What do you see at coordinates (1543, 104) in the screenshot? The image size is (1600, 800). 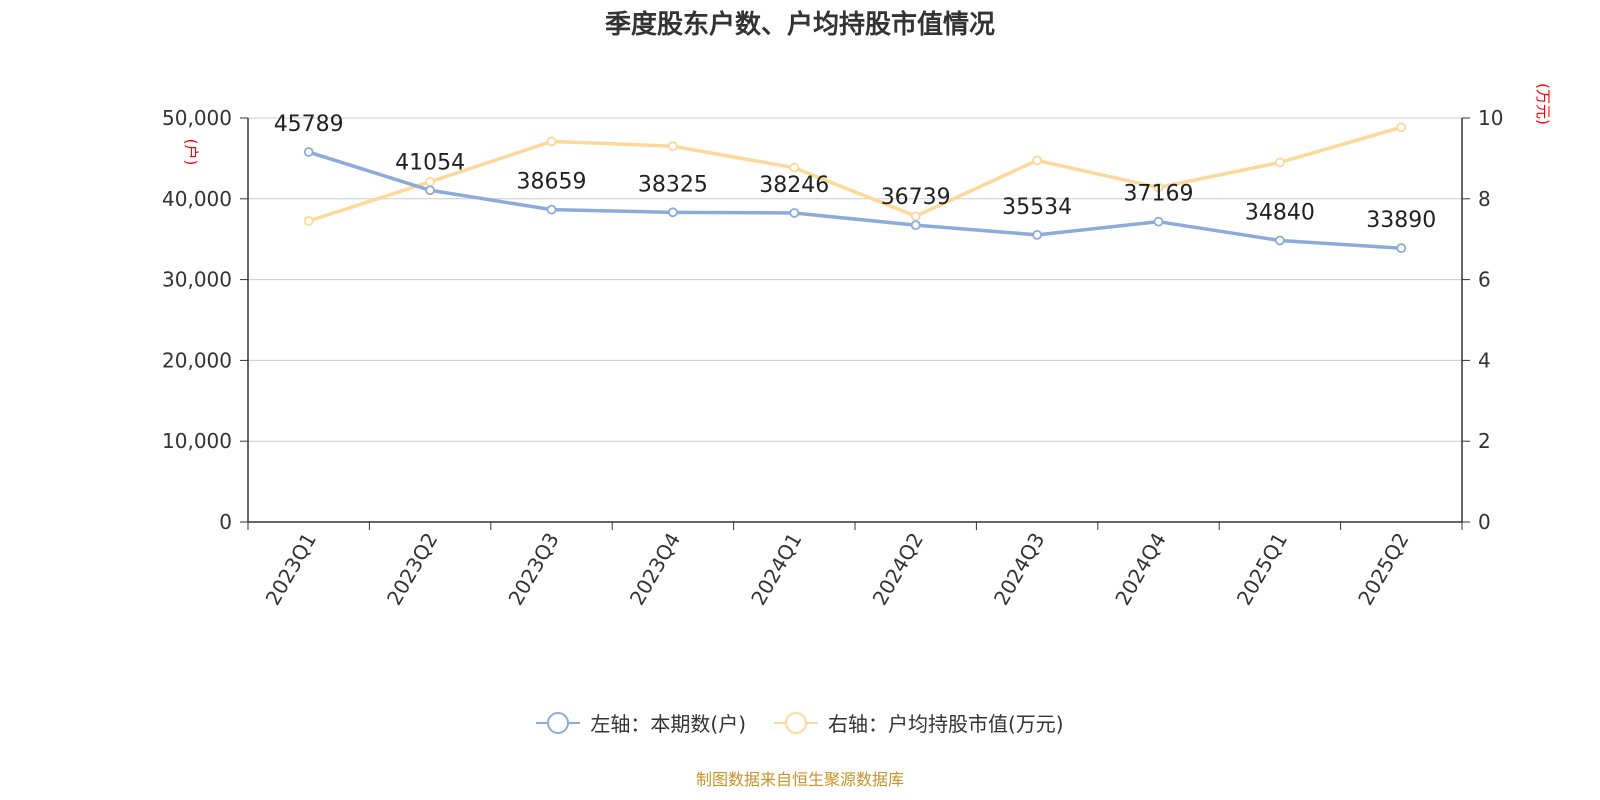 I see `right-axis-unit: (万元)` at bounding box center [1543, 104].